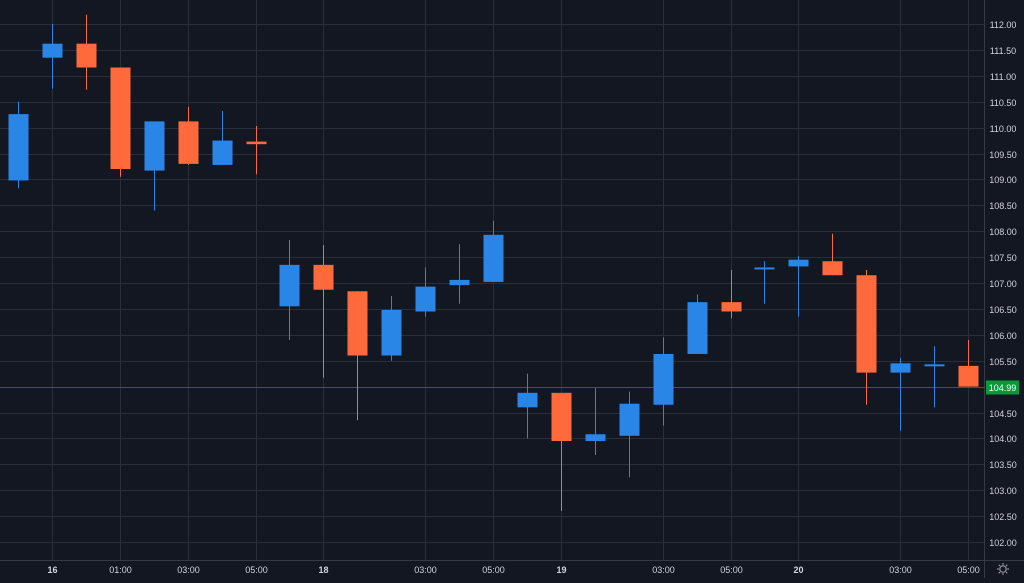 This screenshot has width=1024, height=583. I want to click on current-price-tag: 104.99, so click(1002, 387).